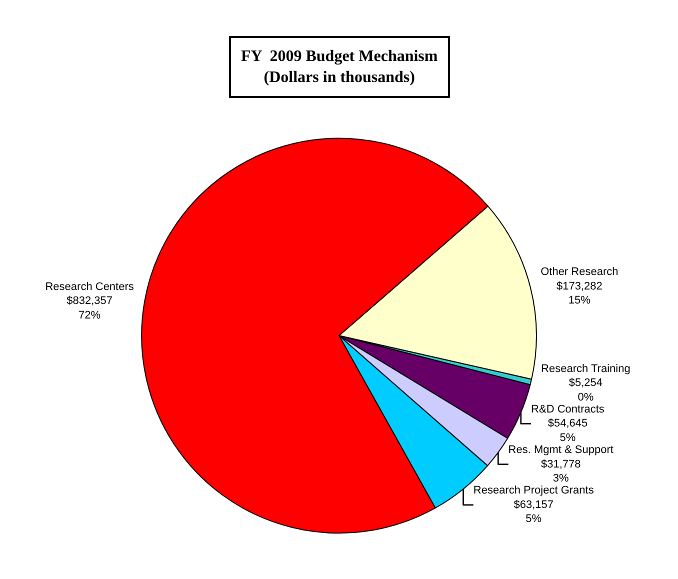  Describe the element at coordinates (568, 431) in the screenshot. I see `data-label: $54,645 5%` at that location.